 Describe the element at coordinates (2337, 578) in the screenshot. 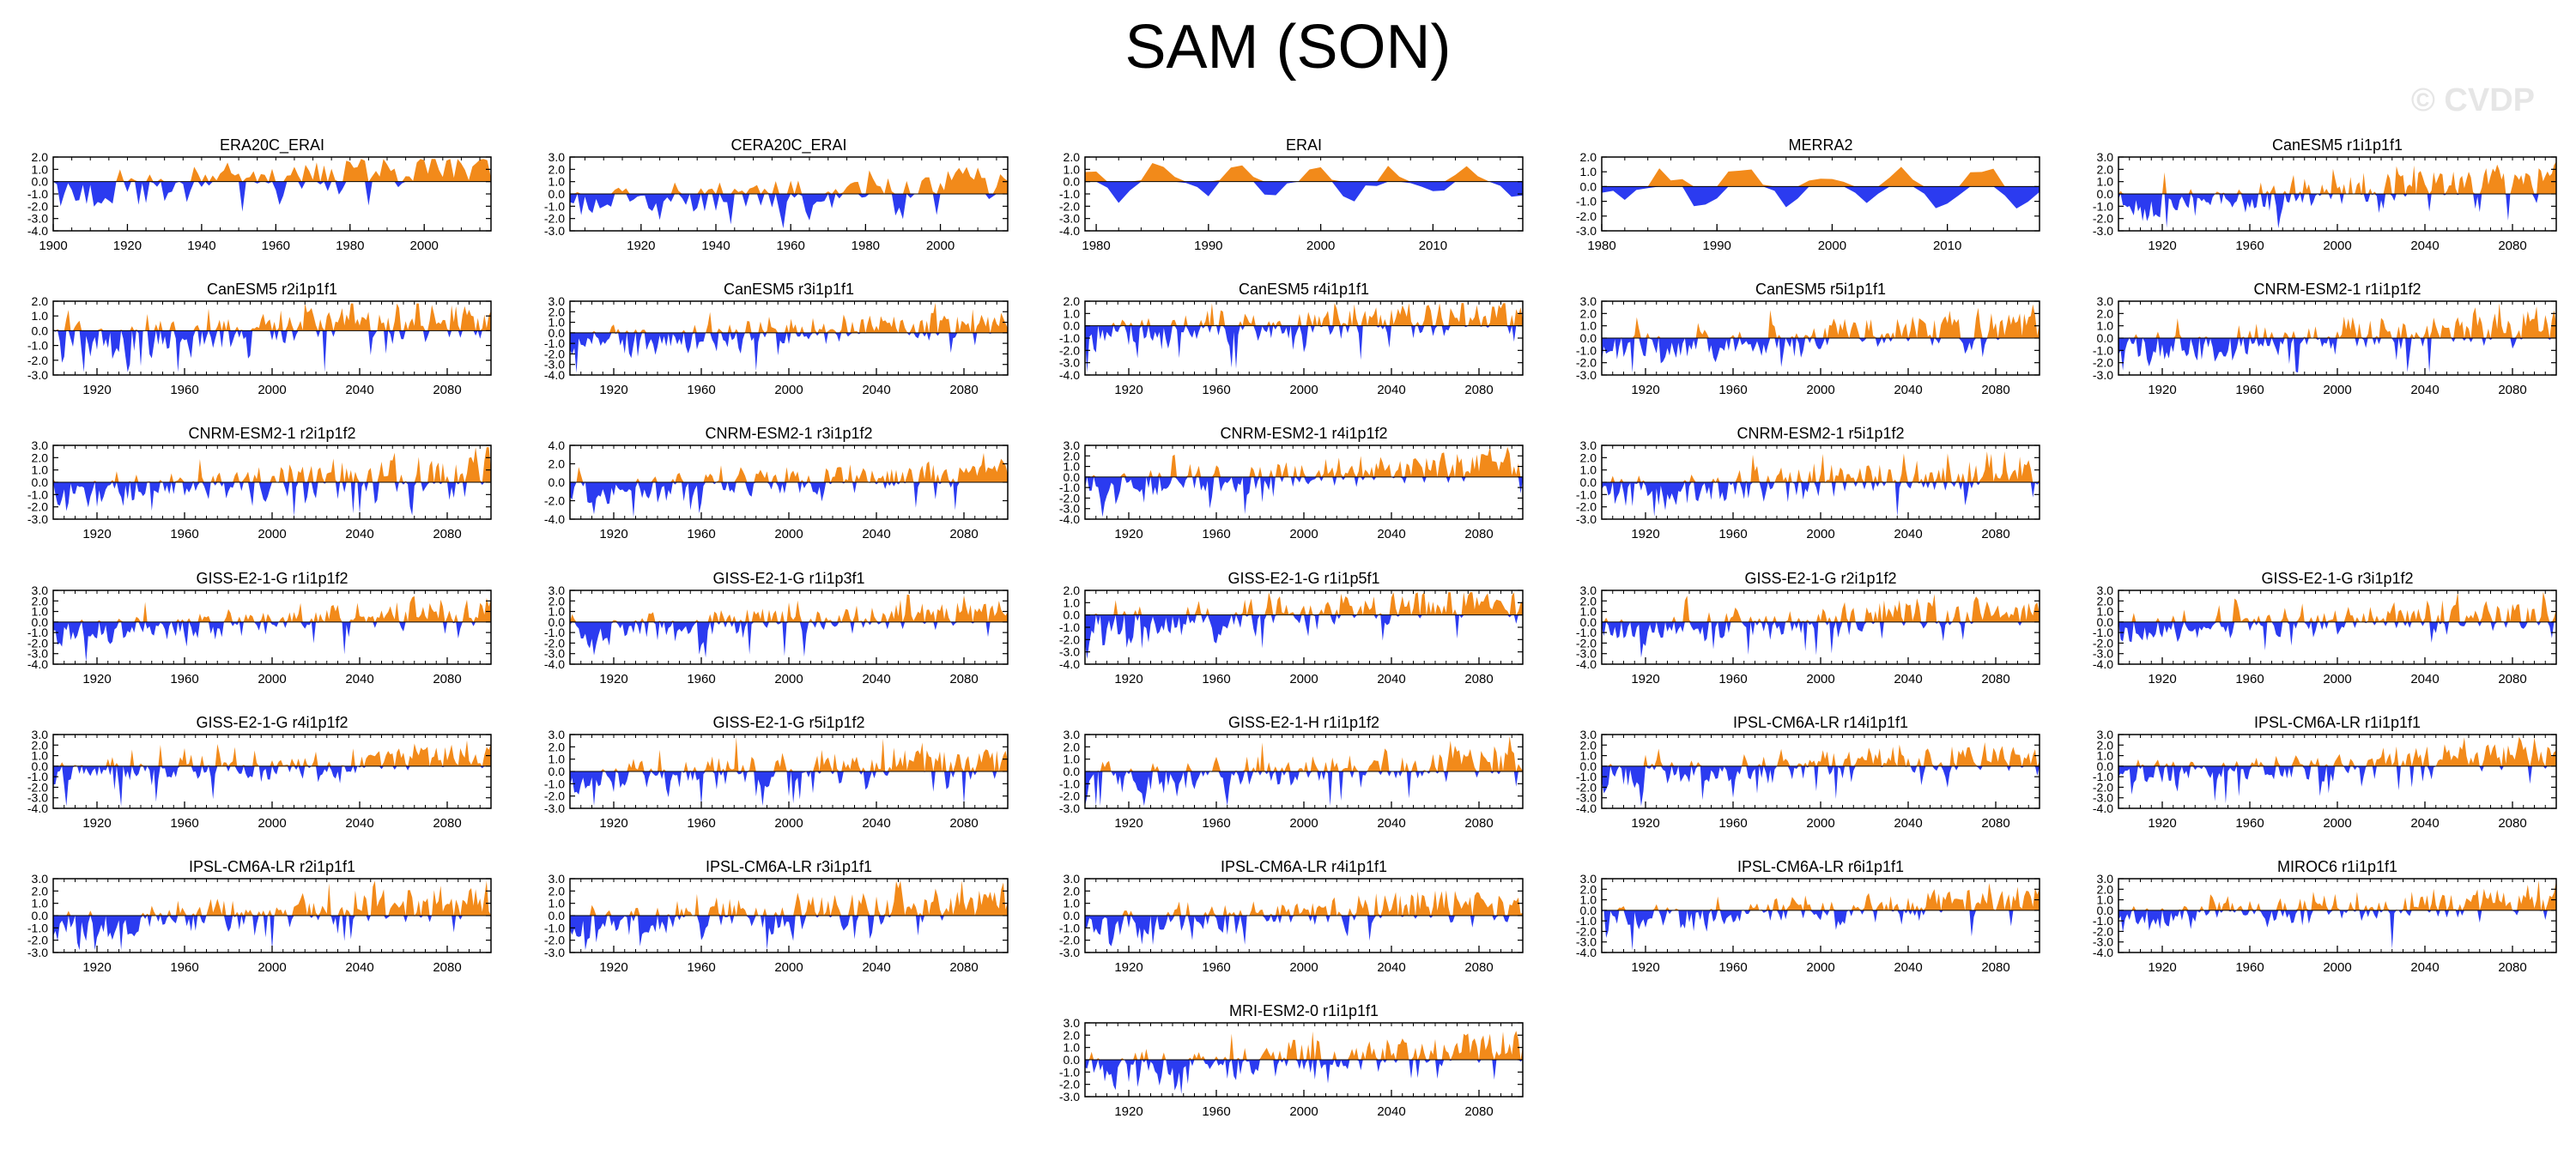

I see `panel-title: GISS-E2-1-G r3i1p1f2` at that location.